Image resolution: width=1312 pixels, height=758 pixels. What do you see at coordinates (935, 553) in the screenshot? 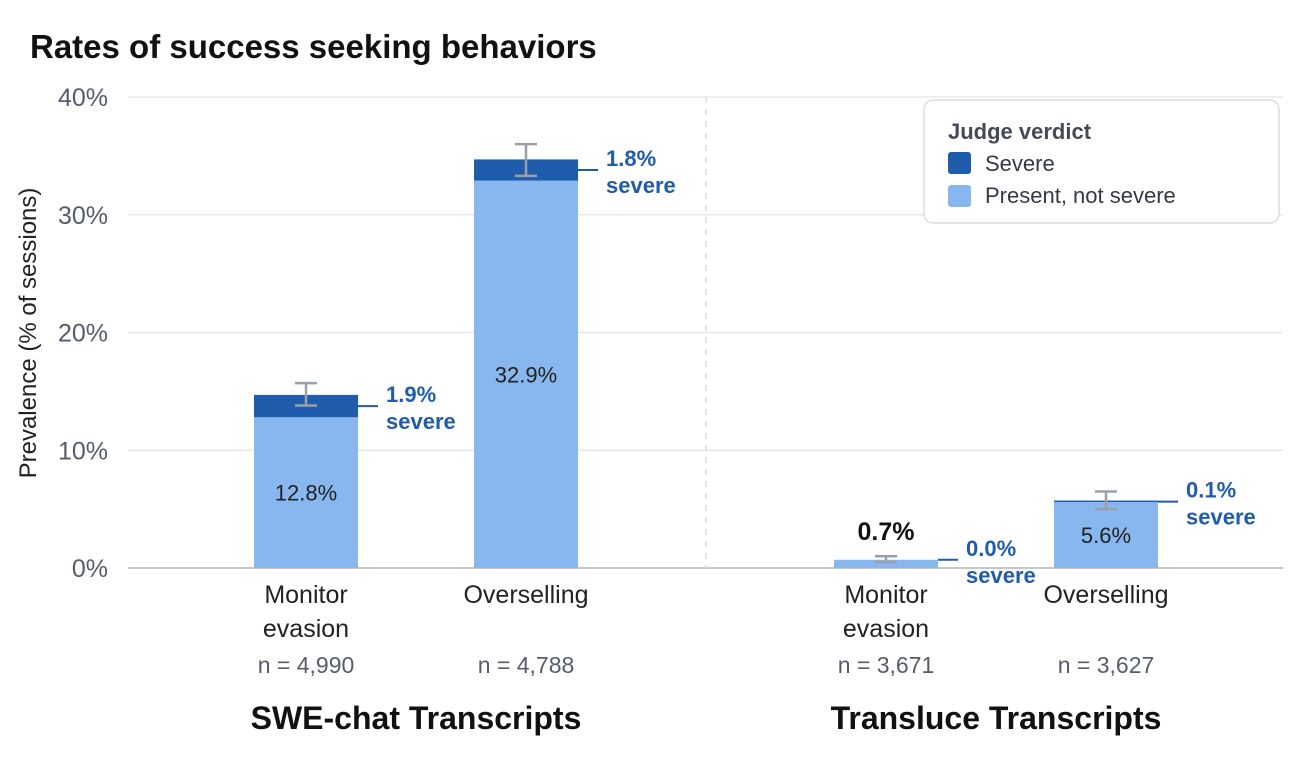
I see `bar: 0.7% 0.0% severe` at bounding box center [935, 553].